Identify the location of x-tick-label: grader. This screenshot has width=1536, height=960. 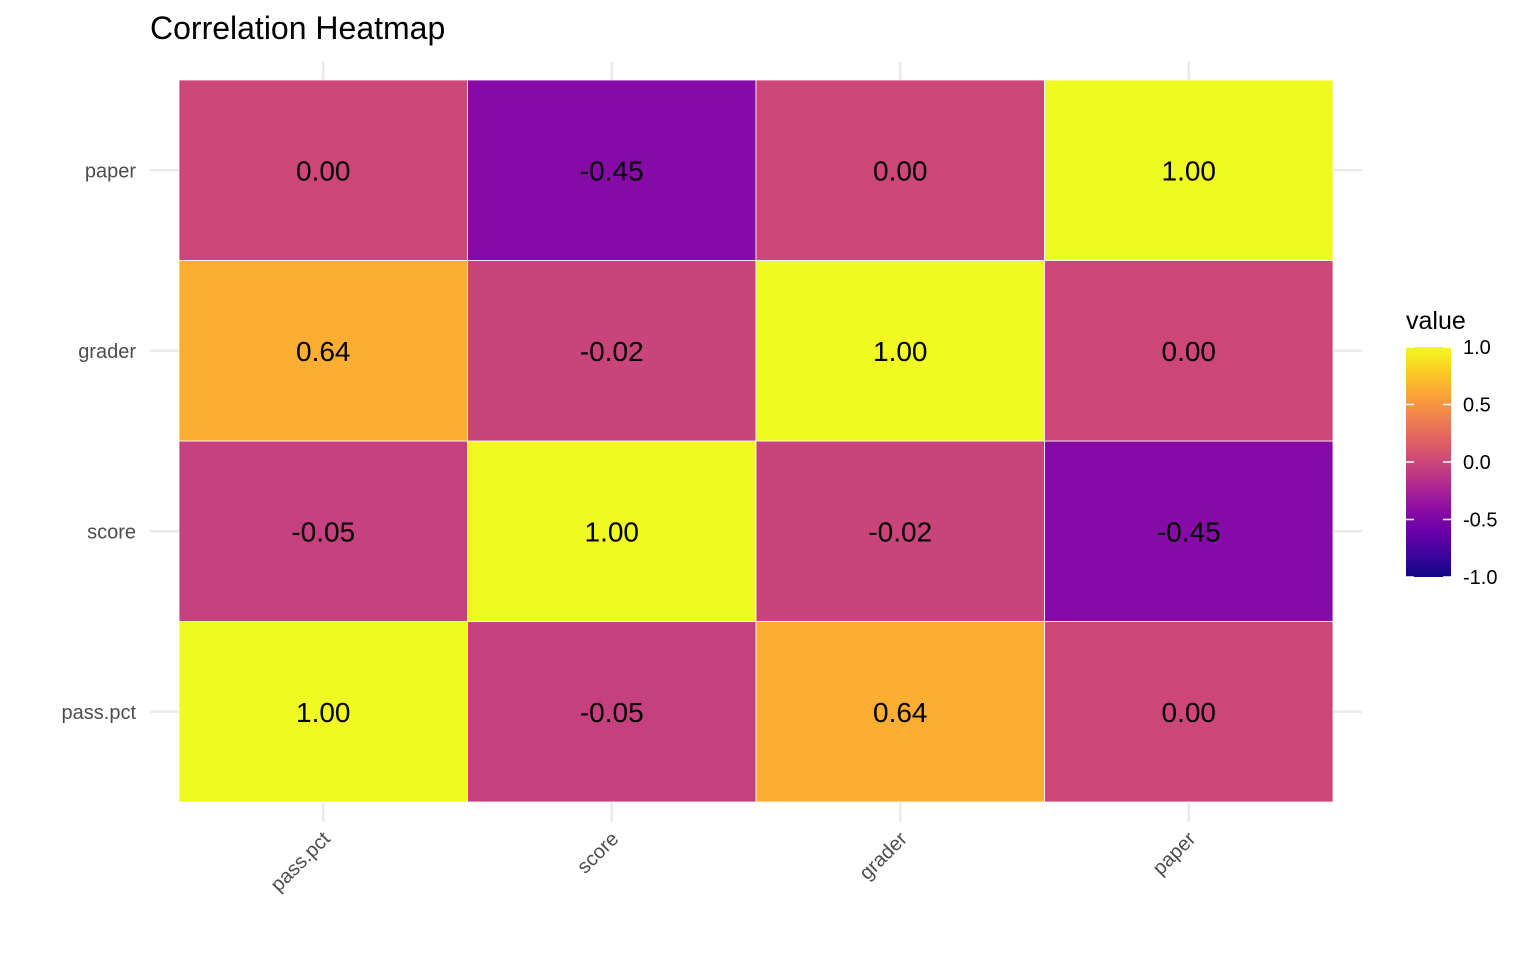
(883, 856).